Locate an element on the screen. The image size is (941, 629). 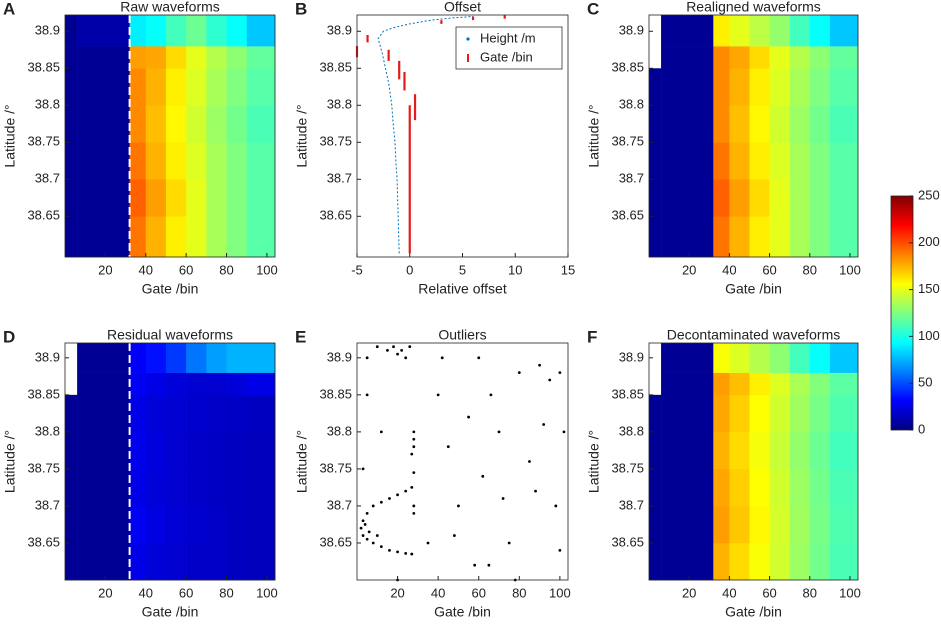
colorbar-tick-label: 150 is located at coordinates (929, 288).